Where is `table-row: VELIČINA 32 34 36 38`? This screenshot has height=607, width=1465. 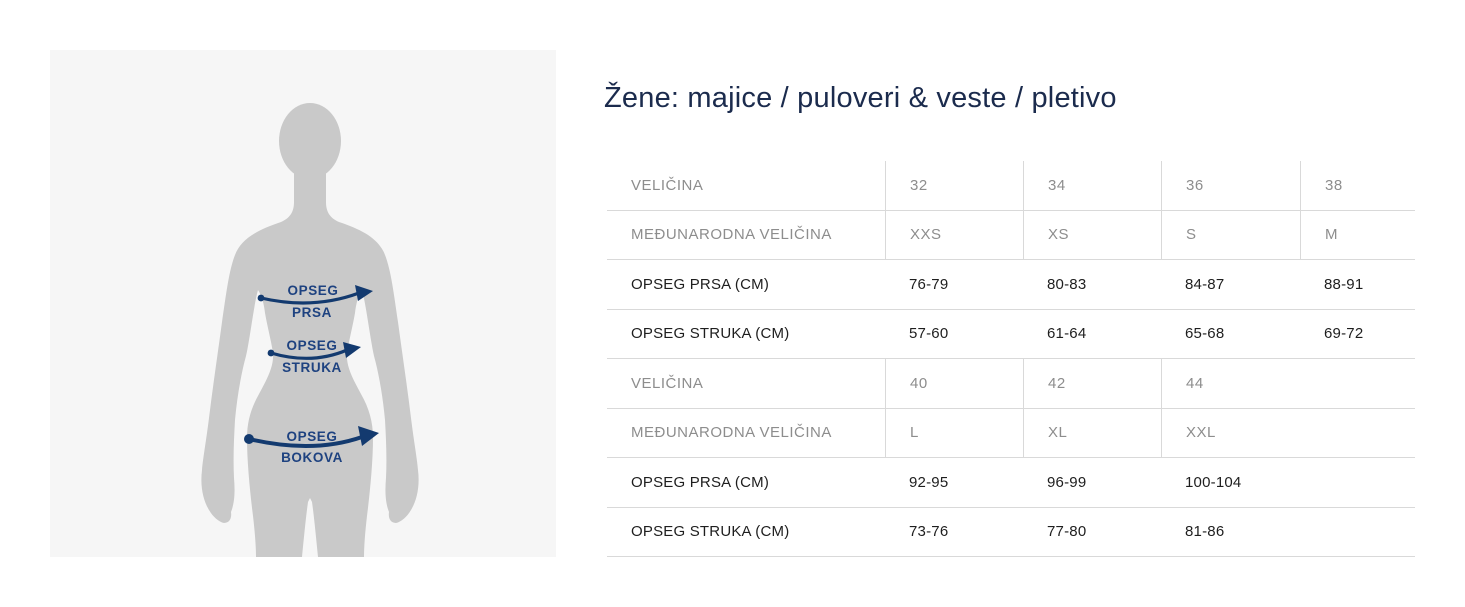
table-row: VELIČINA 32 34 36 38 is located at coordinates (1011, 186).